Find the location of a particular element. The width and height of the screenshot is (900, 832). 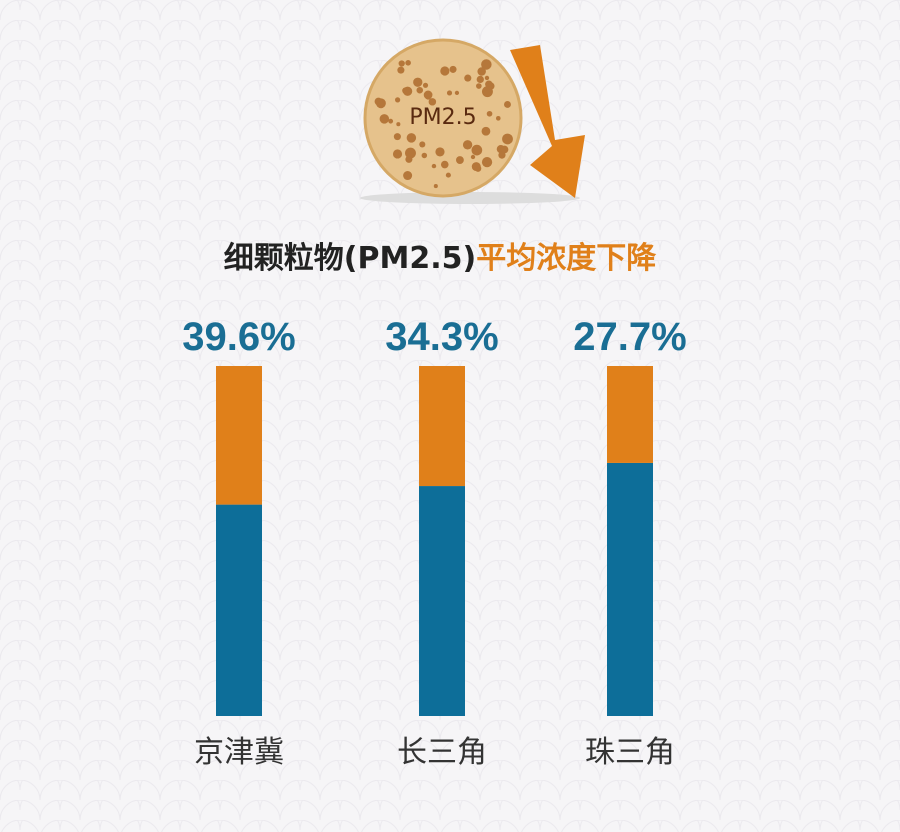

value-label: 39.6% is located at coordinates (238, 337).